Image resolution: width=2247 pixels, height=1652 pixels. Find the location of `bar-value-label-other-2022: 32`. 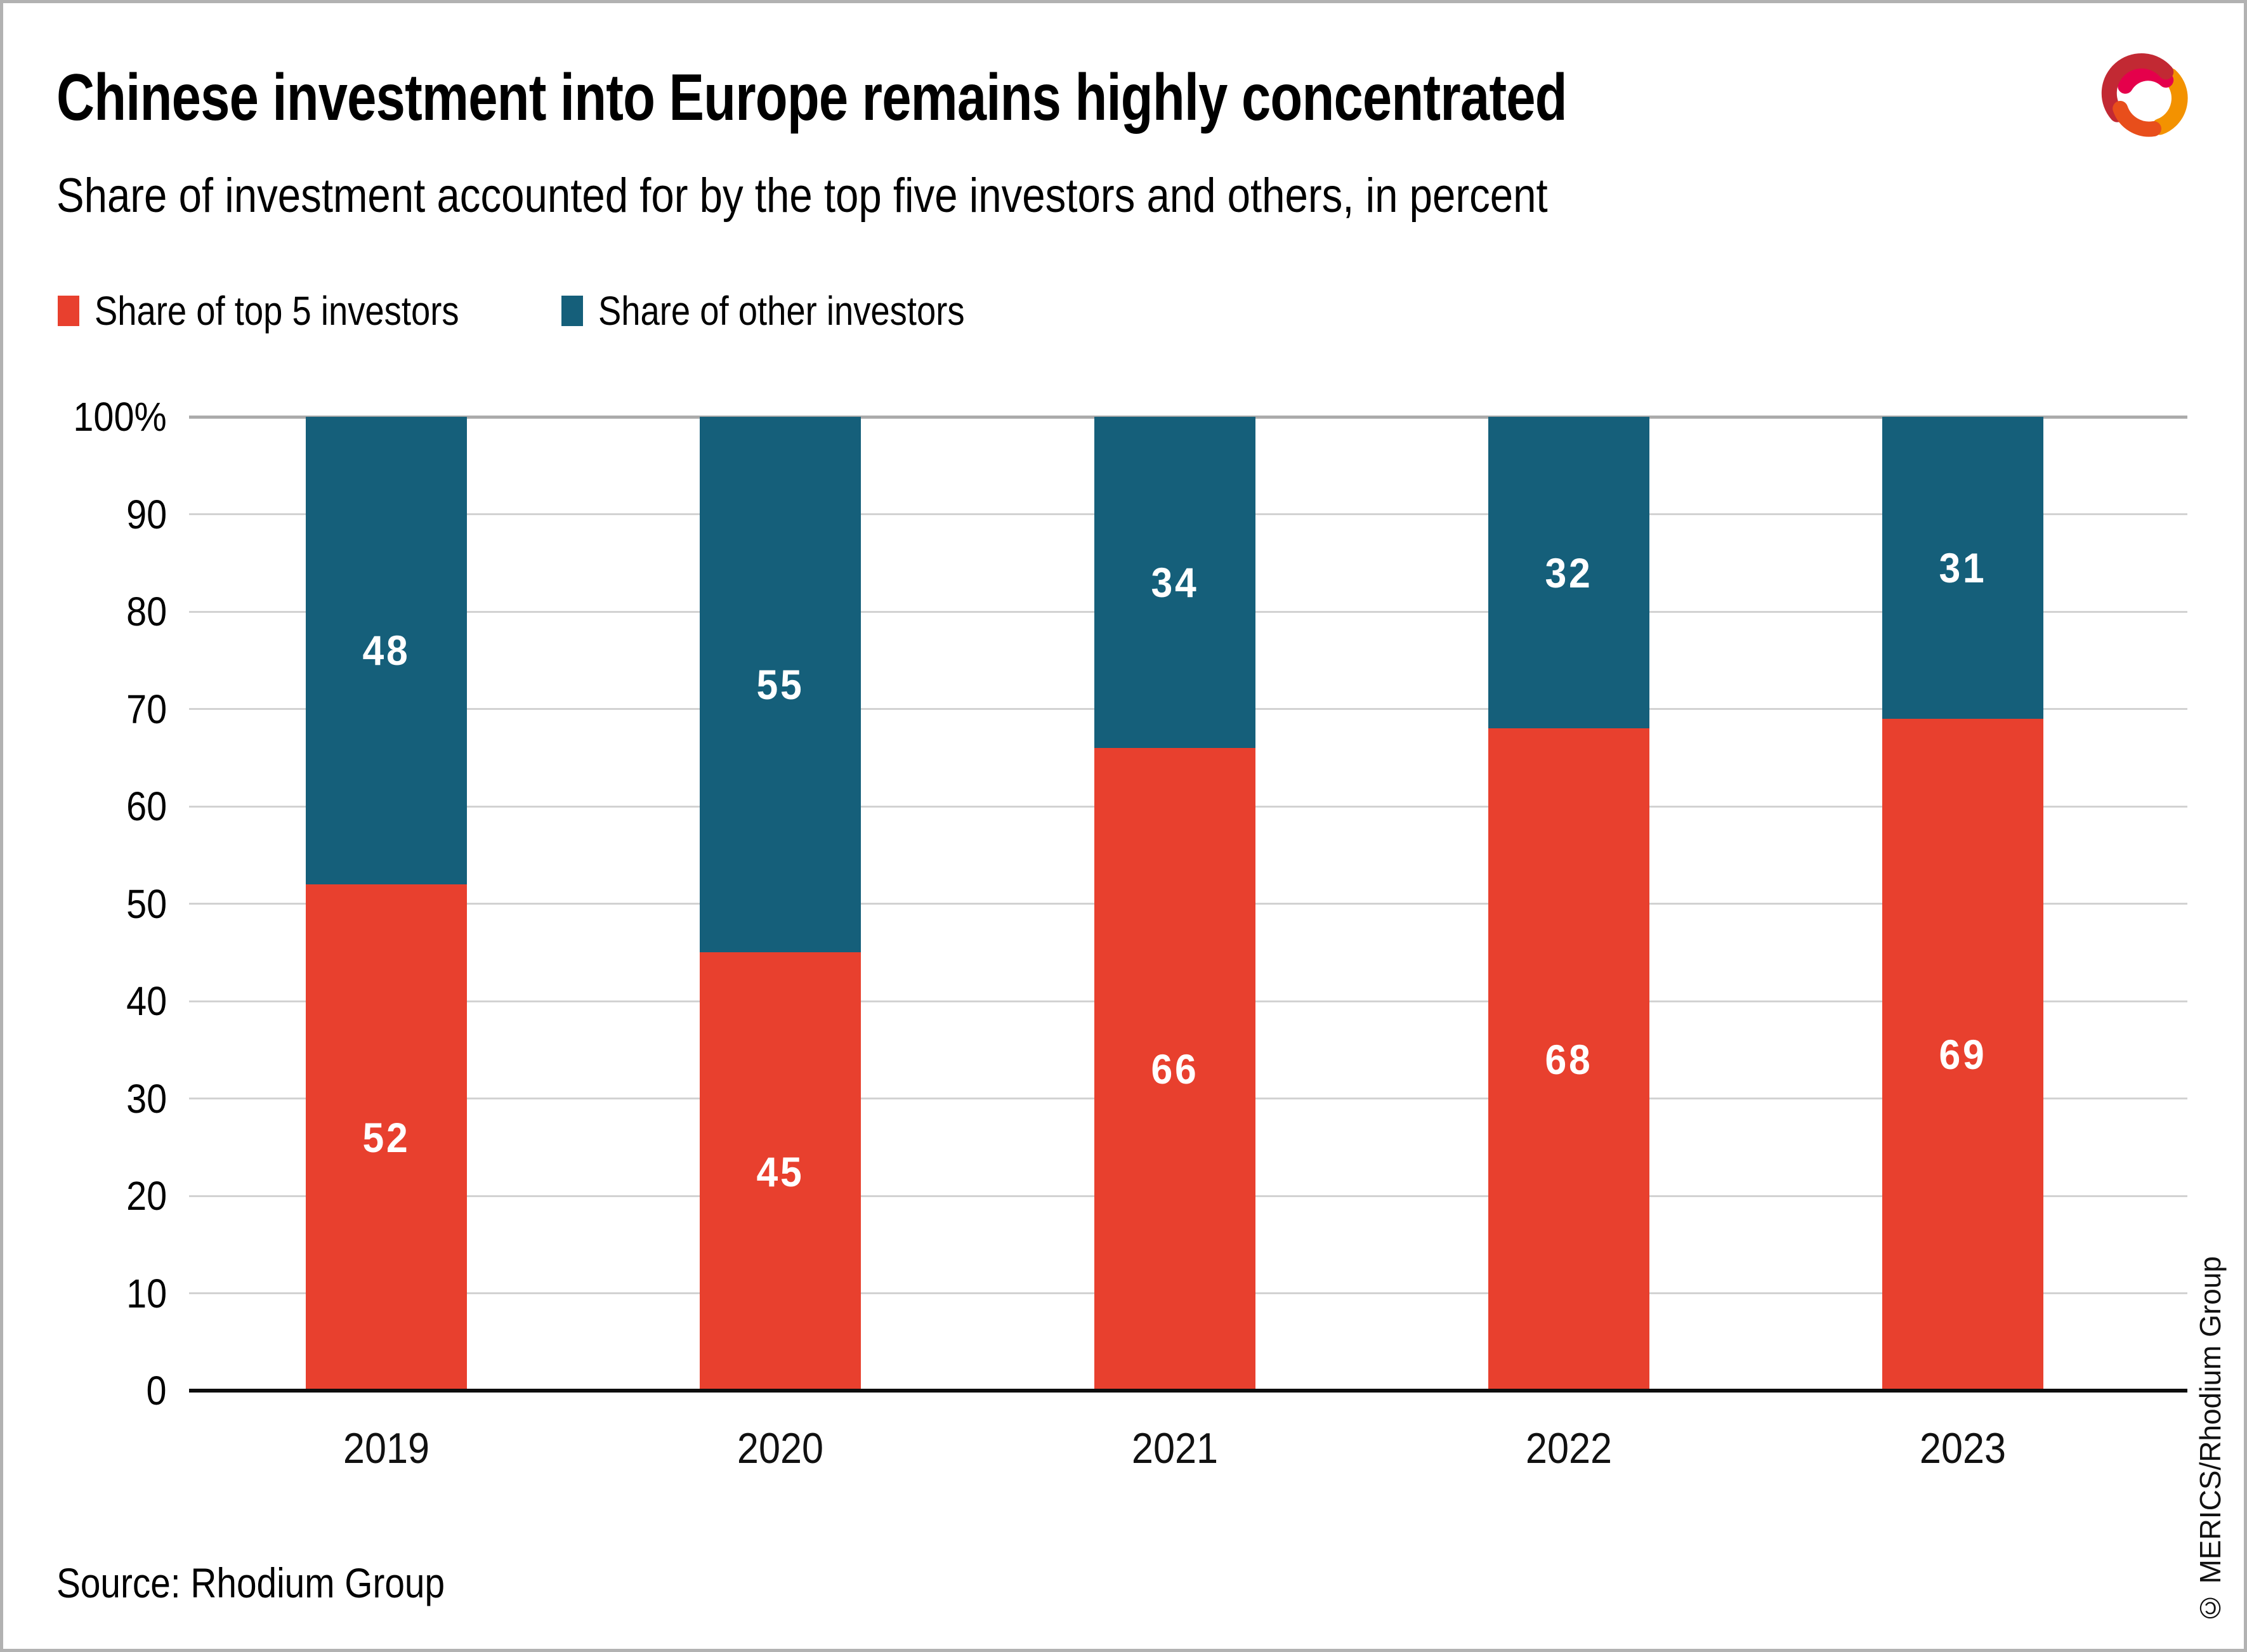

bar-value-label-other-2022: 32 is located at coordinates (1569, 572).